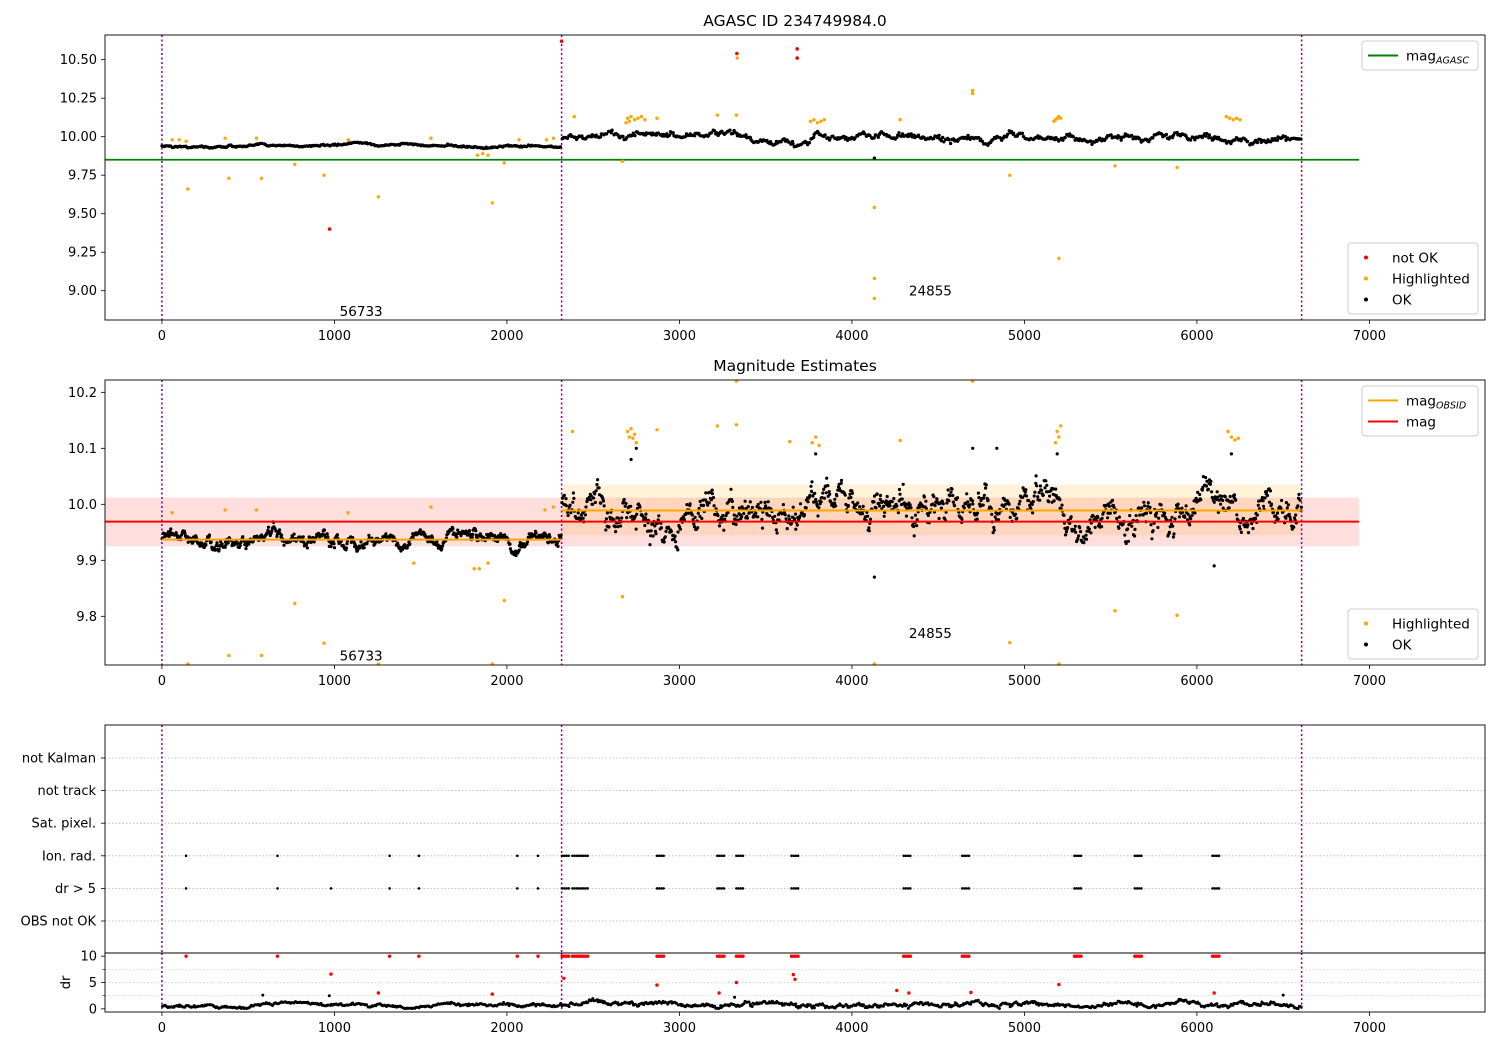 This screenshot has width=1500, height=1050. Describe the element at coordinates (795, 21) in the screenshot. I see `chart-title: AGASC ID 234749984.0` at that location.